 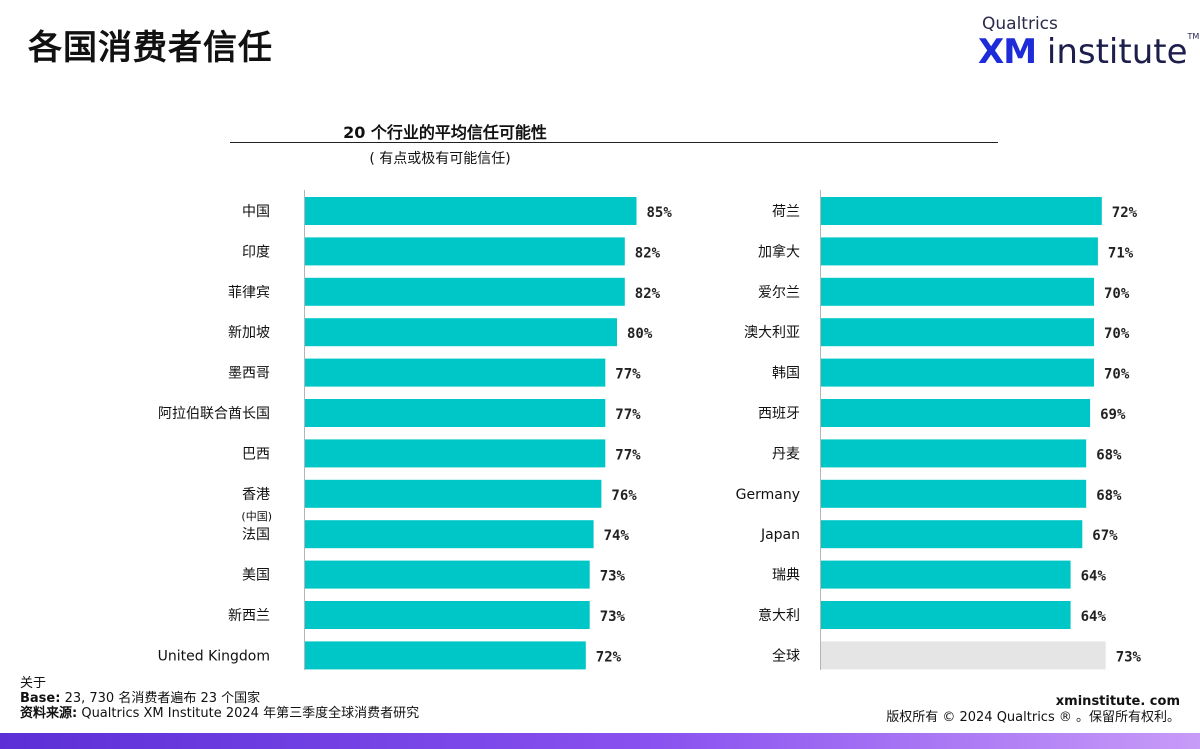 I want to click on value-label-2-8: 67%, so click(x=1105, y=536).